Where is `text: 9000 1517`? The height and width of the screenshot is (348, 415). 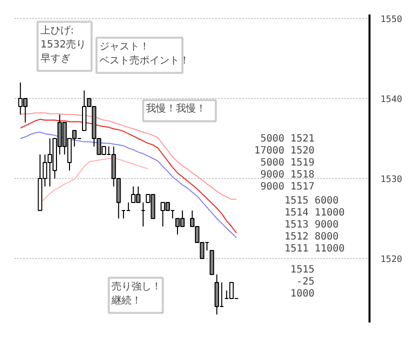
text: 9000 1517 is located at coordinates (287, 187).